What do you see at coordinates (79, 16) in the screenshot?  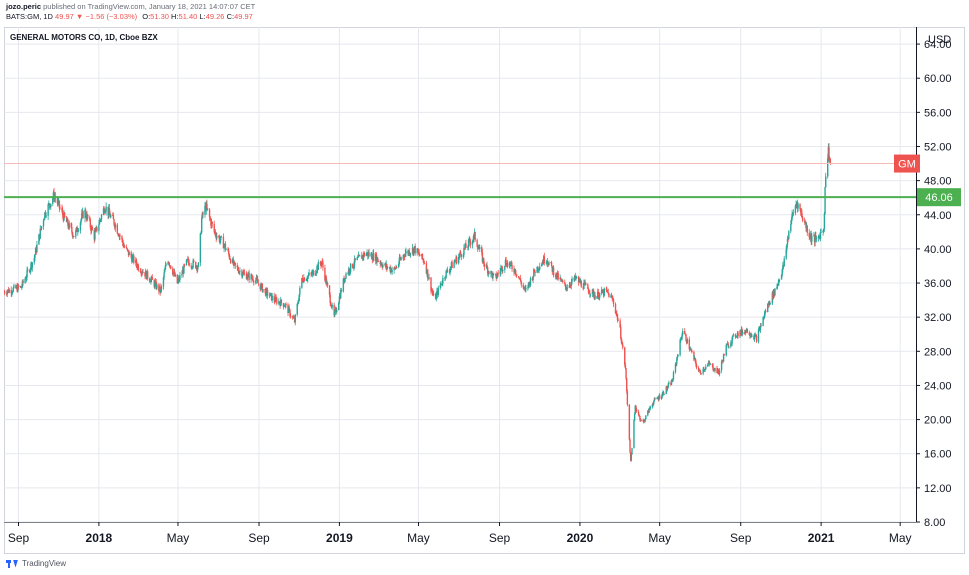 I see `change-arrow-icon: ▼` at bounding box center [79, 16].